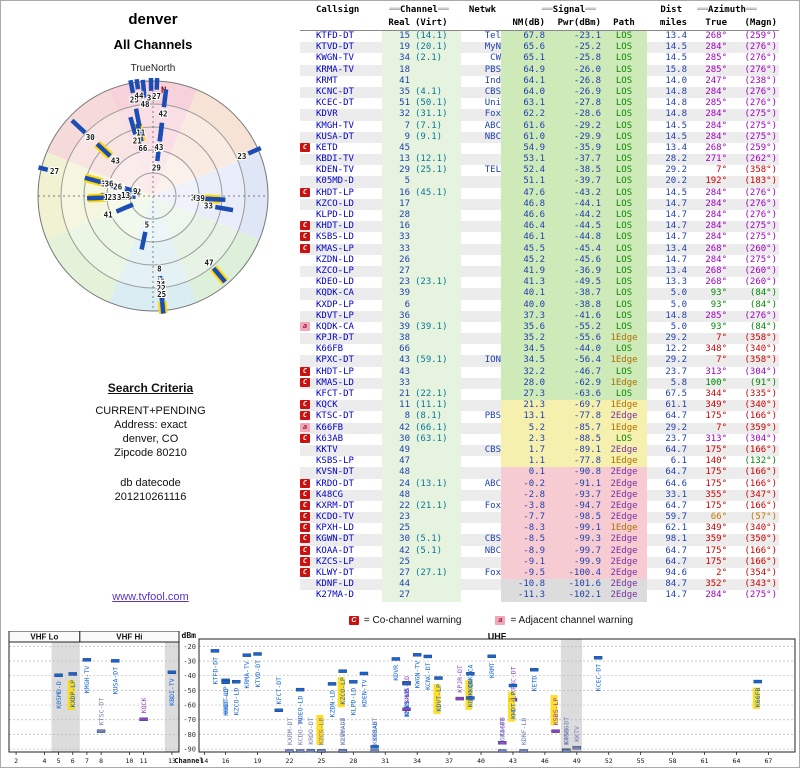  I want to click on station-callsign: K48CG, so click(330, 494).